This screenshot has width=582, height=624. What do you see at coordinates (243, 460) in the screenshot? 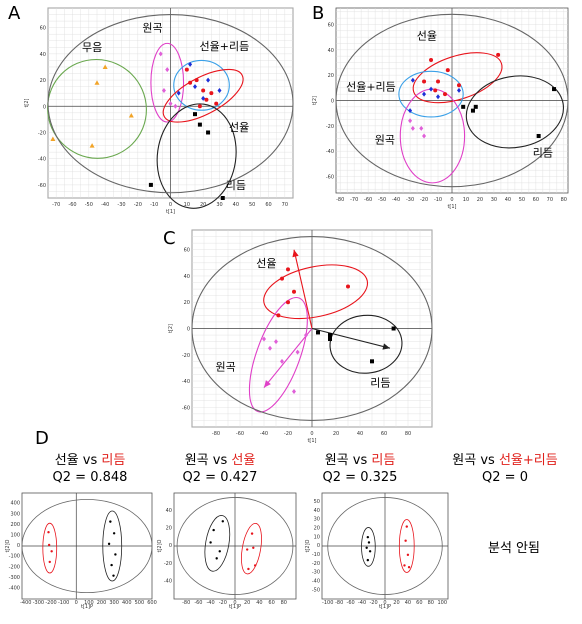
I see `comparison-2-b: 선율` at bounding box center [243, 460].